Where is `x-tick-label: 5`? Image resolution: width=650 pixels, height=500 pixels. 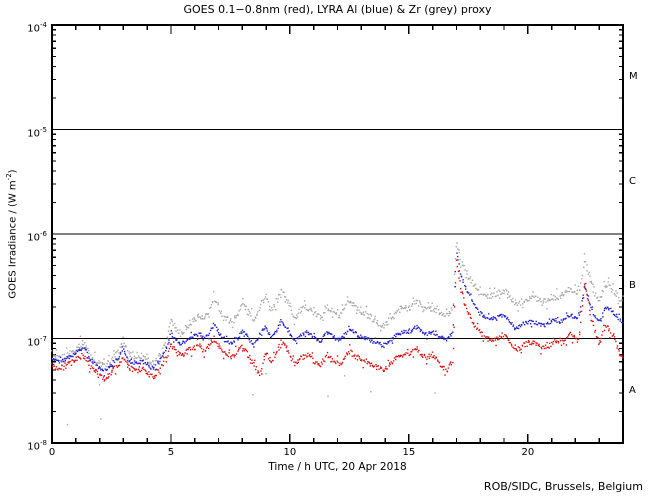
x-tick-label: 5 is located at coordinates (171, 452).